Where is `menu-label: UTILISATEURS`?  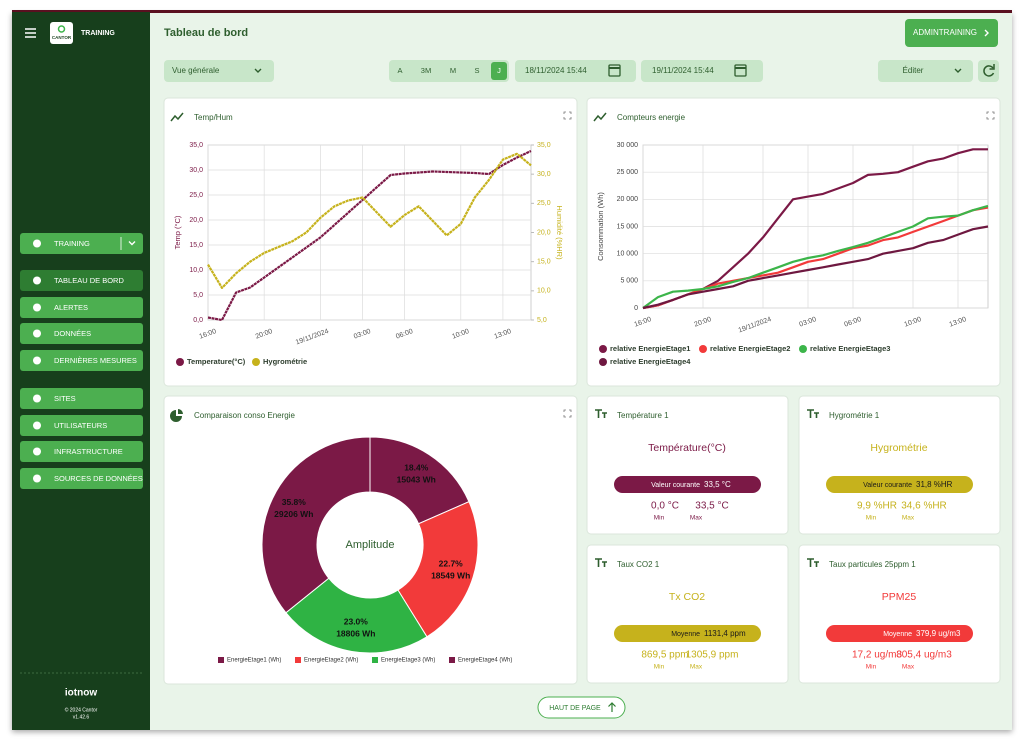
menu-label: UTILISATEURS is located at coordinates (80, 425).